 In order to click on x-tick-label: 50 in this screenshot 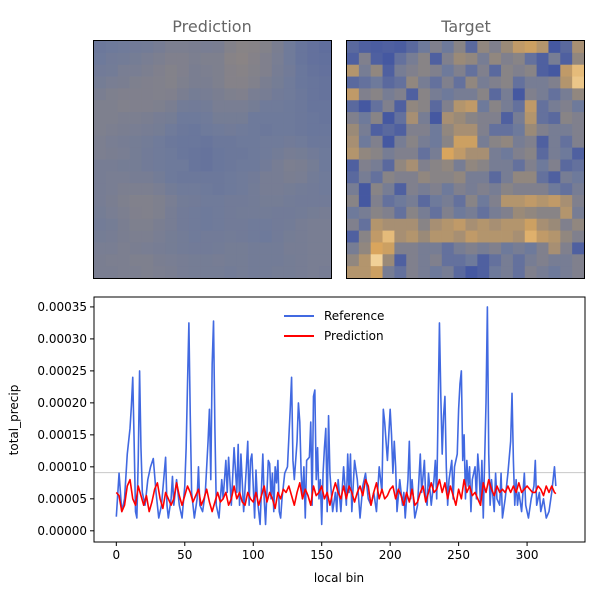, I will do `click(184, 555)`.